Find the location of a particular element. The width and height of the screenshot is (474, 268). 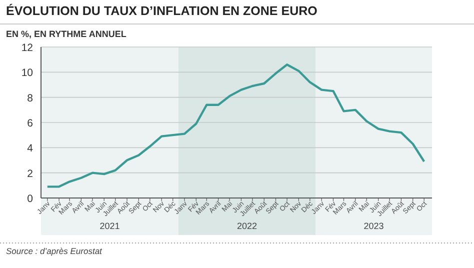

band-label: 2022 is located at coordinates (247, 226).